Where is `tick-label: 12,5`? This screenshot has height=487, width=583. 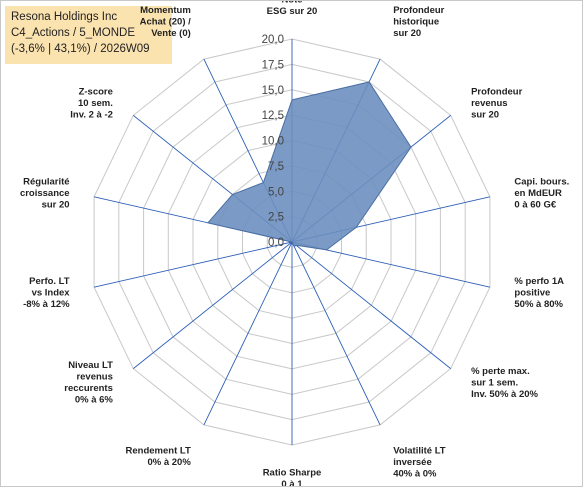 tick-label: 12,5 is located at coordinates (273, 116).